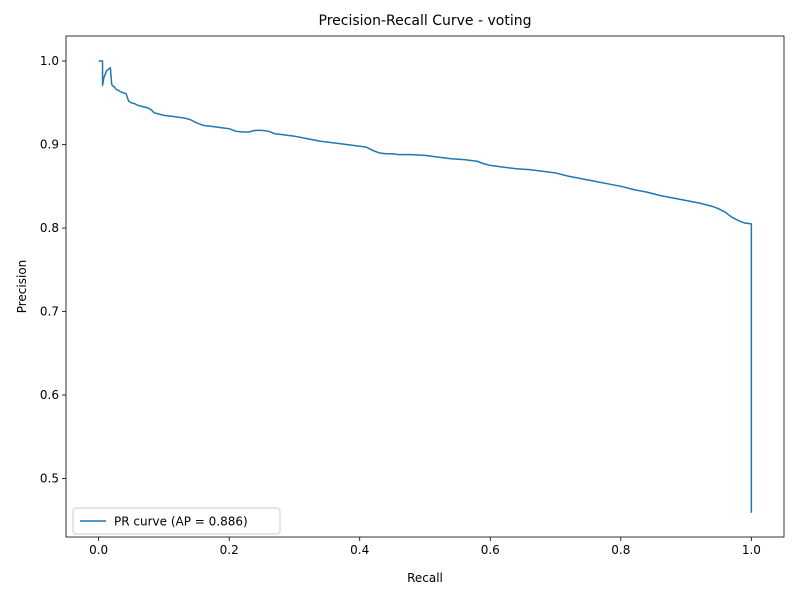 This screenshot has height=604, width=800. I want to click on x-tick-label: 0.4, so click(359, 550).